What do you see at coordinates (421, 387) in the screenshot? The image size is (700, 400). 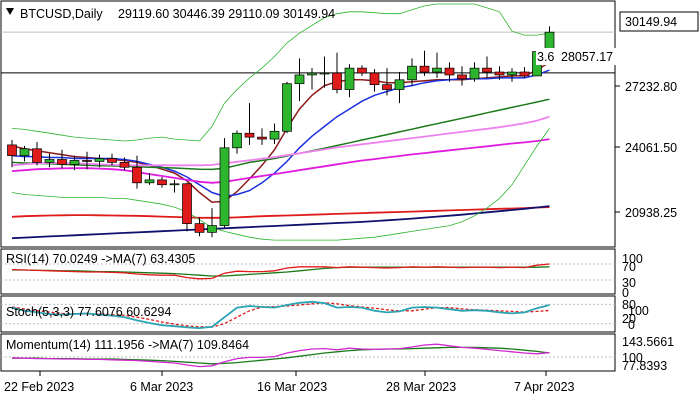 I see `time-tick-4: 28 Mar 2023` at bounding box center [421, 387].